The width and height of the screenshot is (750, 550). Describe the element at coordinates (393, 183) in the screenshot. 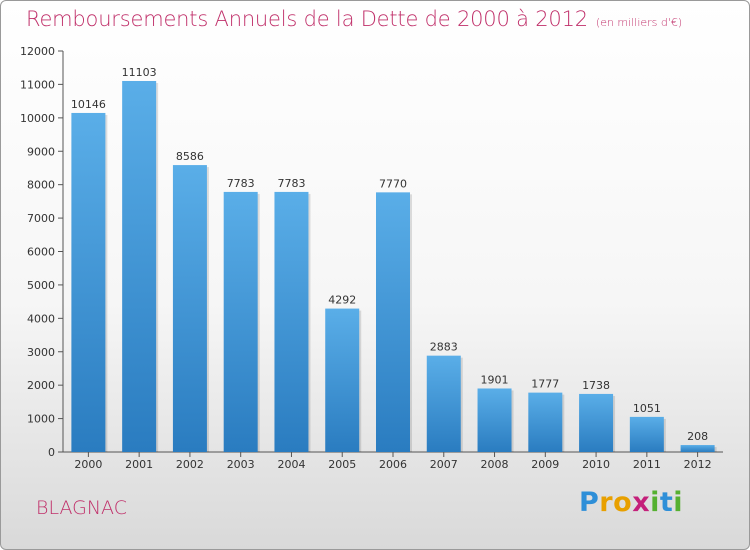

I see `bar-value-label: 7770` at that location.